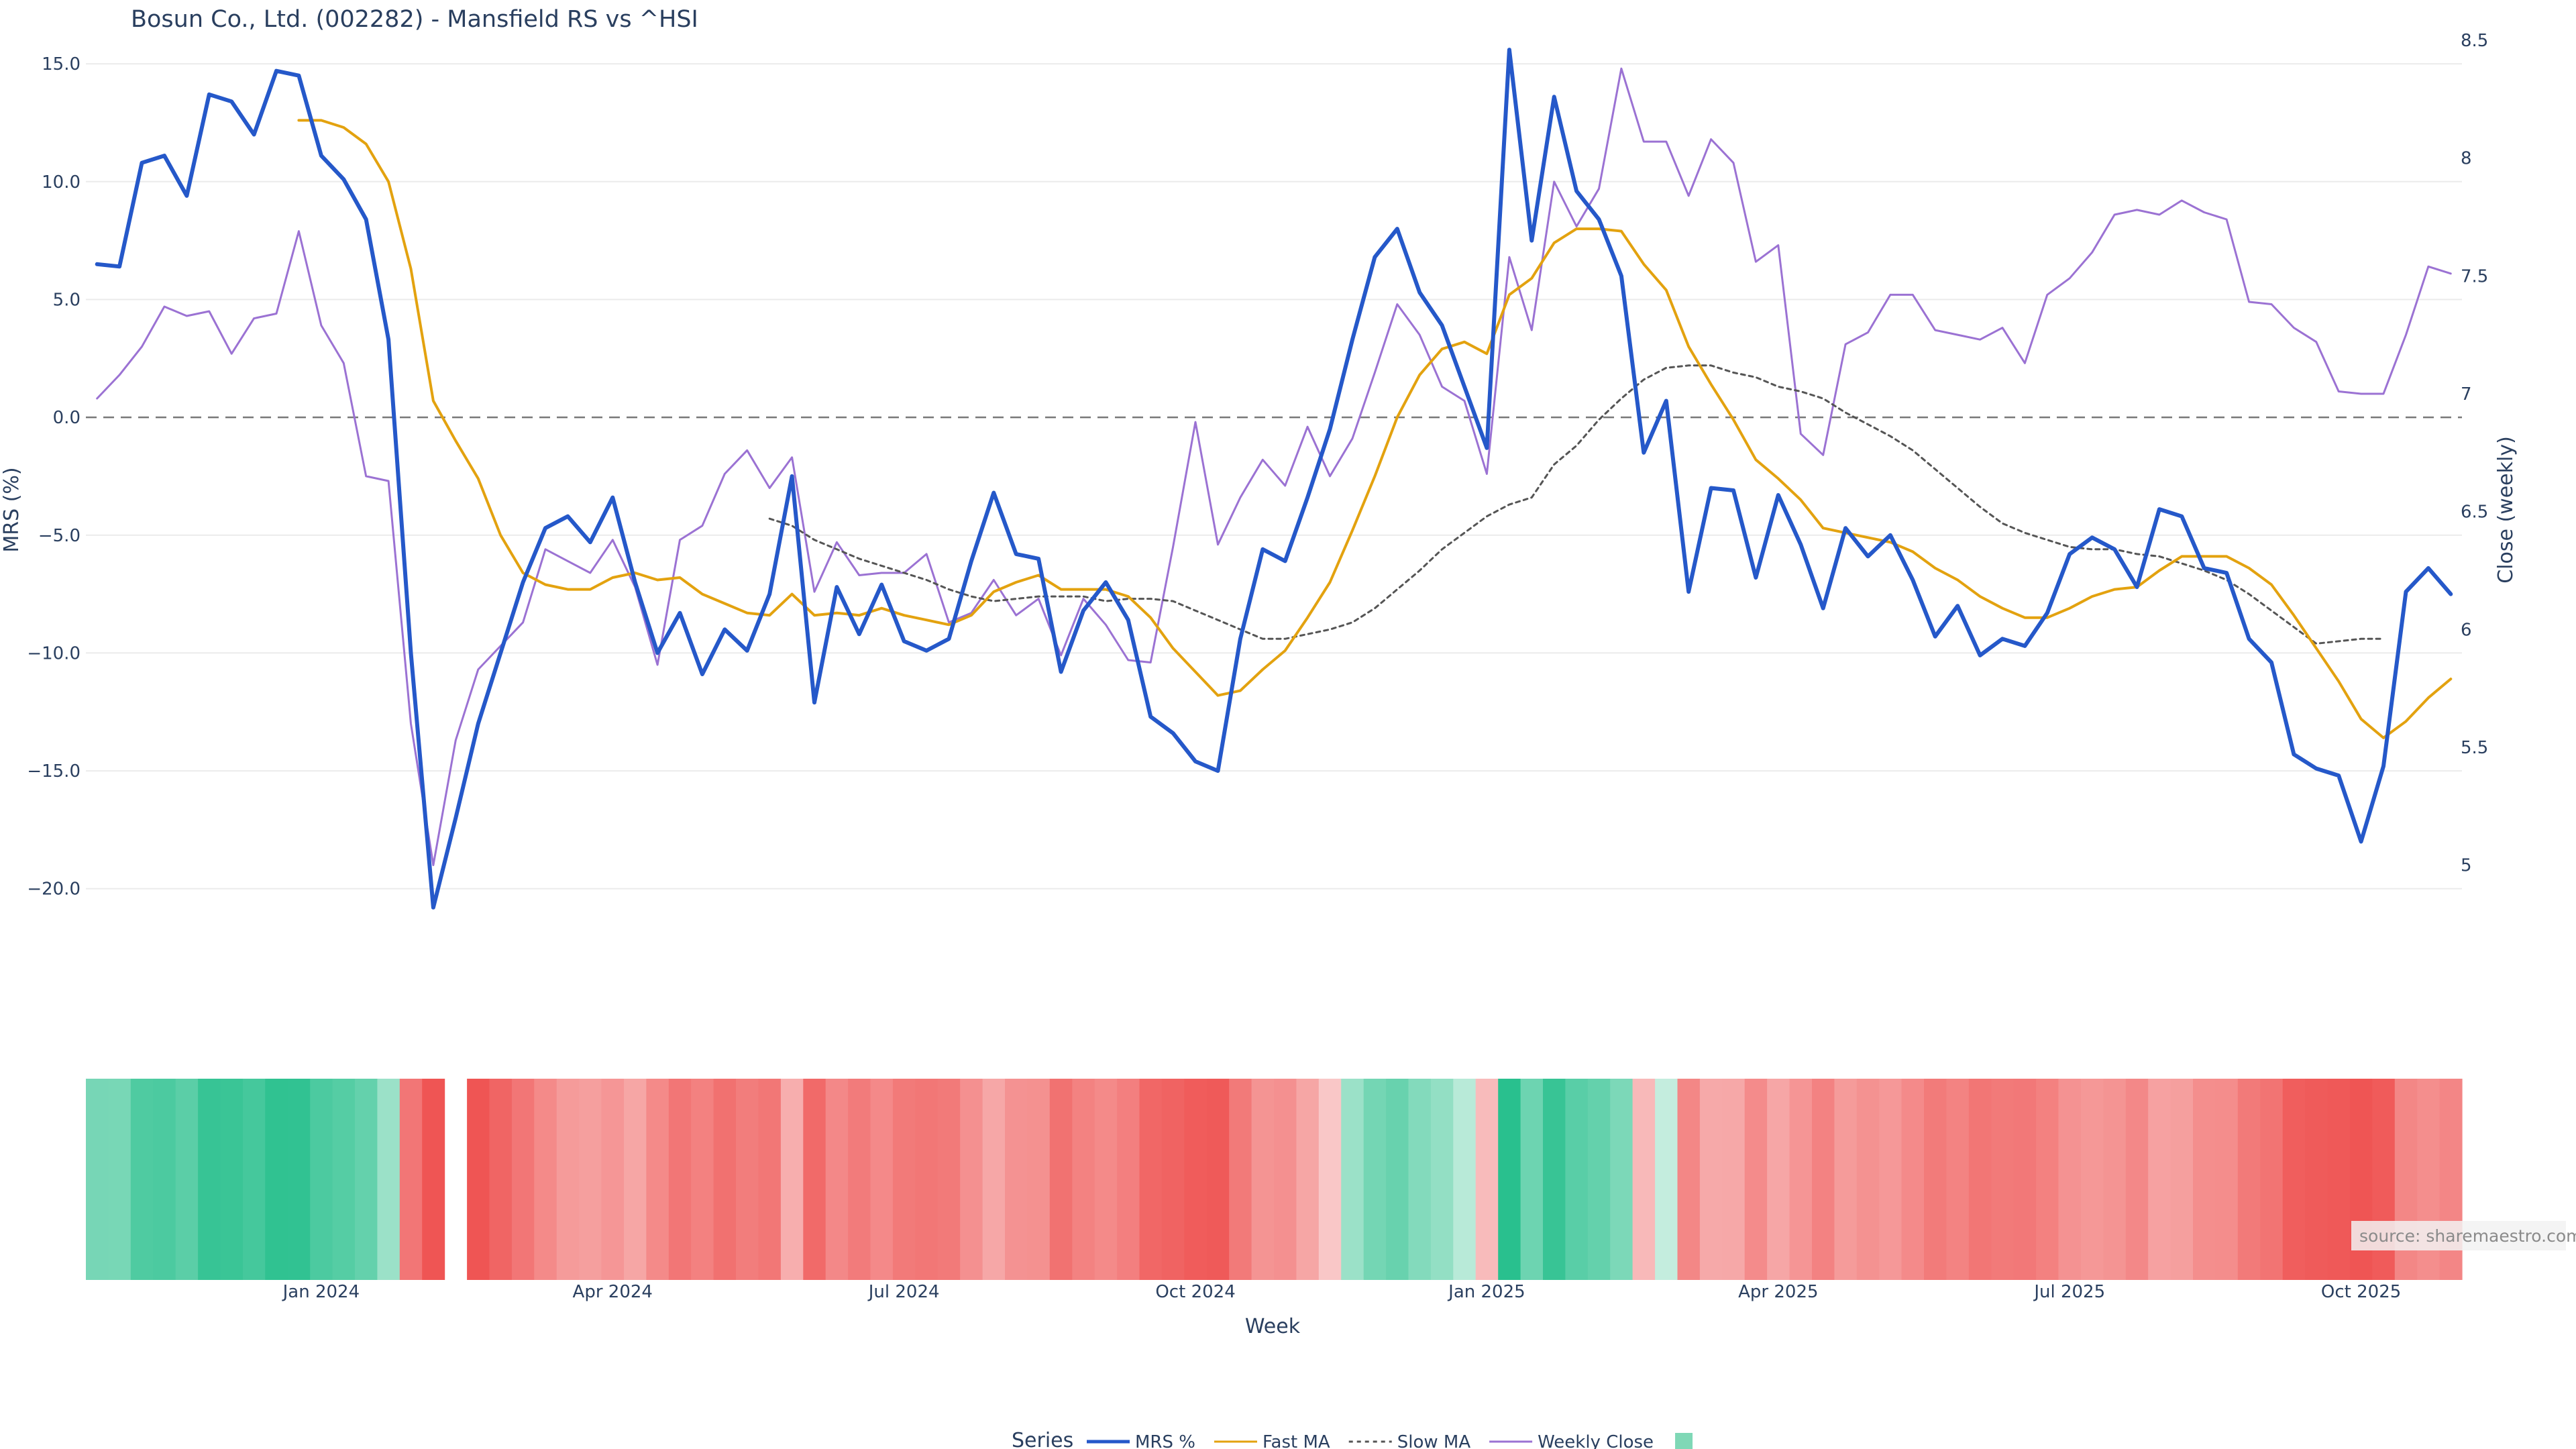 Image resolution: width=2576 pixels, height=1449 pixels. What do you see at coordinates (53, 477) in the screenshot?
I see `left-y-axis-ticks: 15.0 10.0 5.0 0.0 −5.0 −10.0 −15.0 −20.0` at bounding box center [53, 477].